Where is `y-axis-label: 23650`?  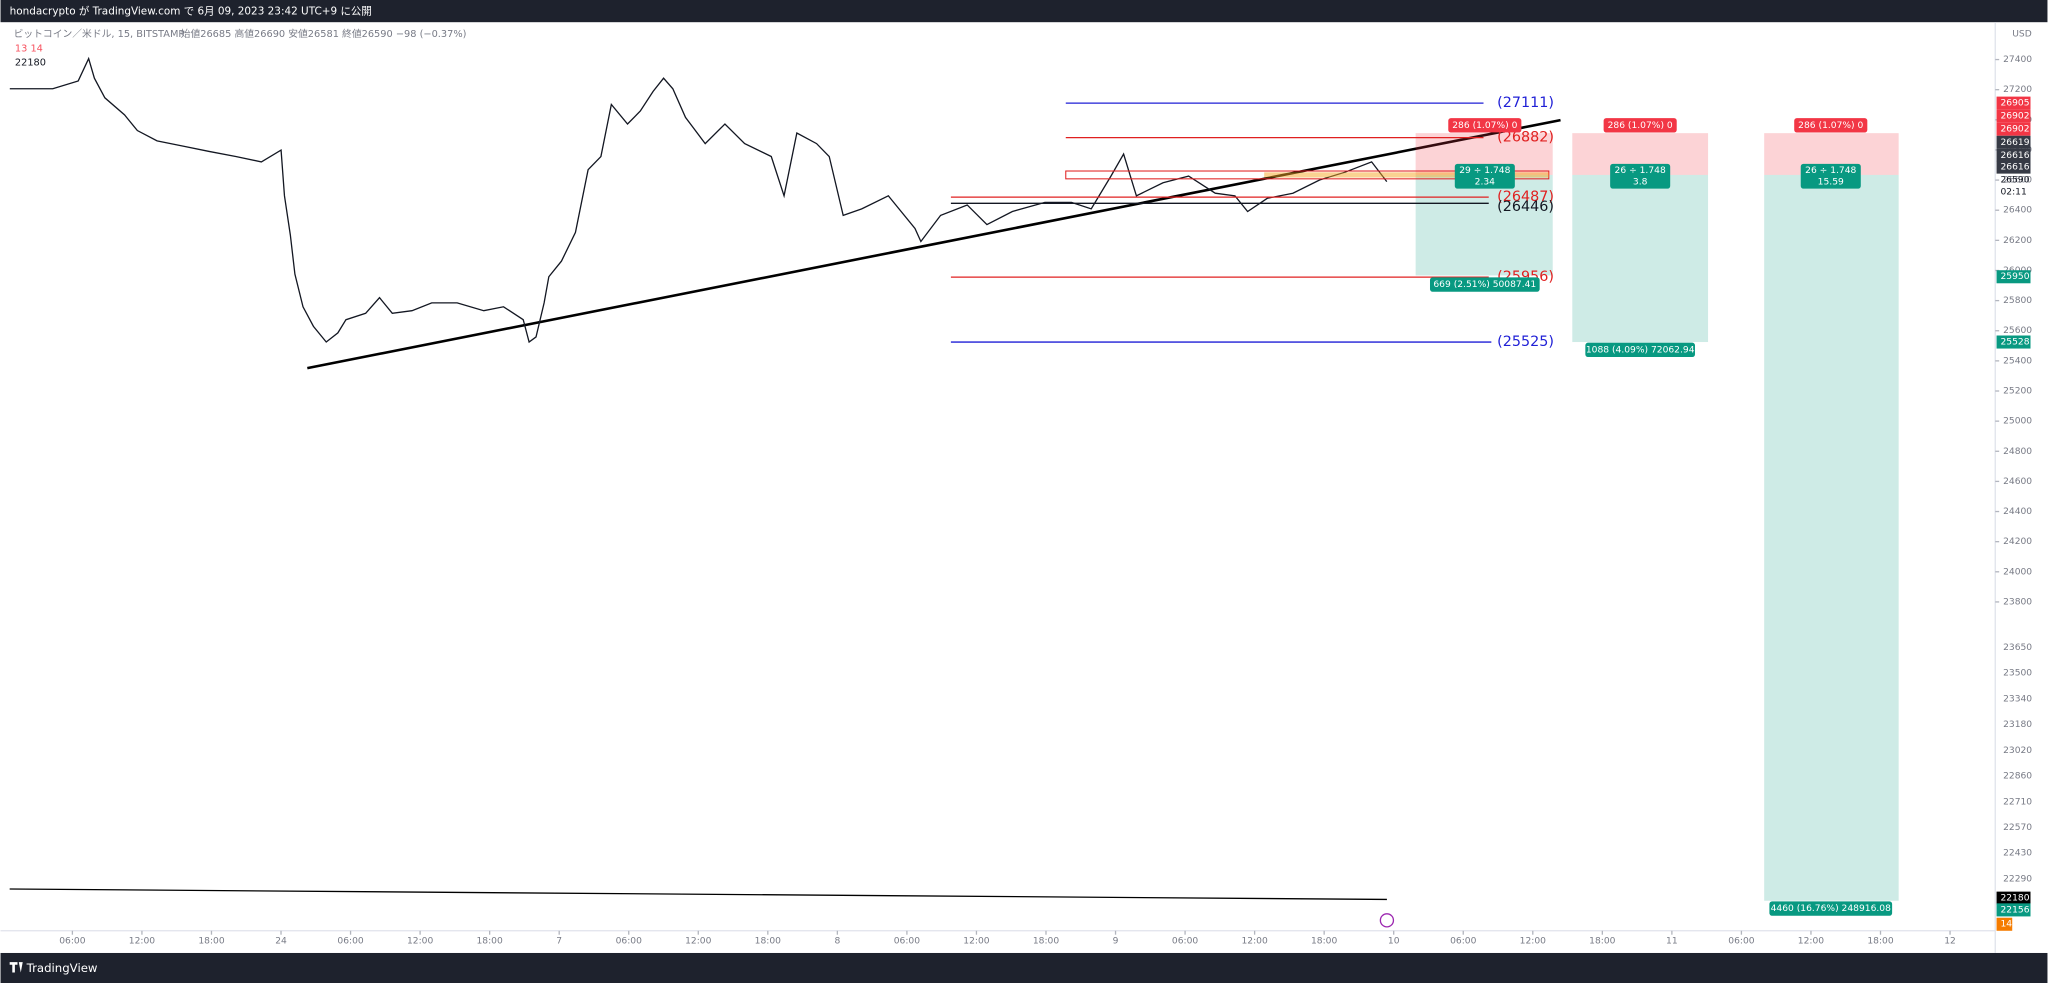
y-axis-label: 23650 is located at coordinates (2017, 648).